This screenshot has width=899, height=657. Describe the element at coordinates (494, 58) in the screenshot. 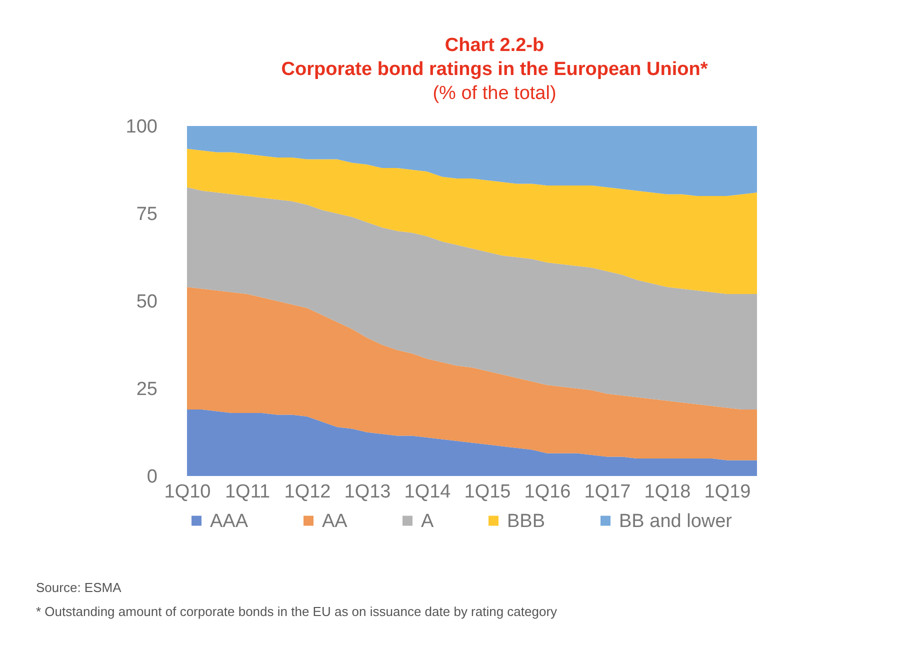

I see `chart-title: Chart 2.2-b Corporate bond ratings in the European Union*` at that location.